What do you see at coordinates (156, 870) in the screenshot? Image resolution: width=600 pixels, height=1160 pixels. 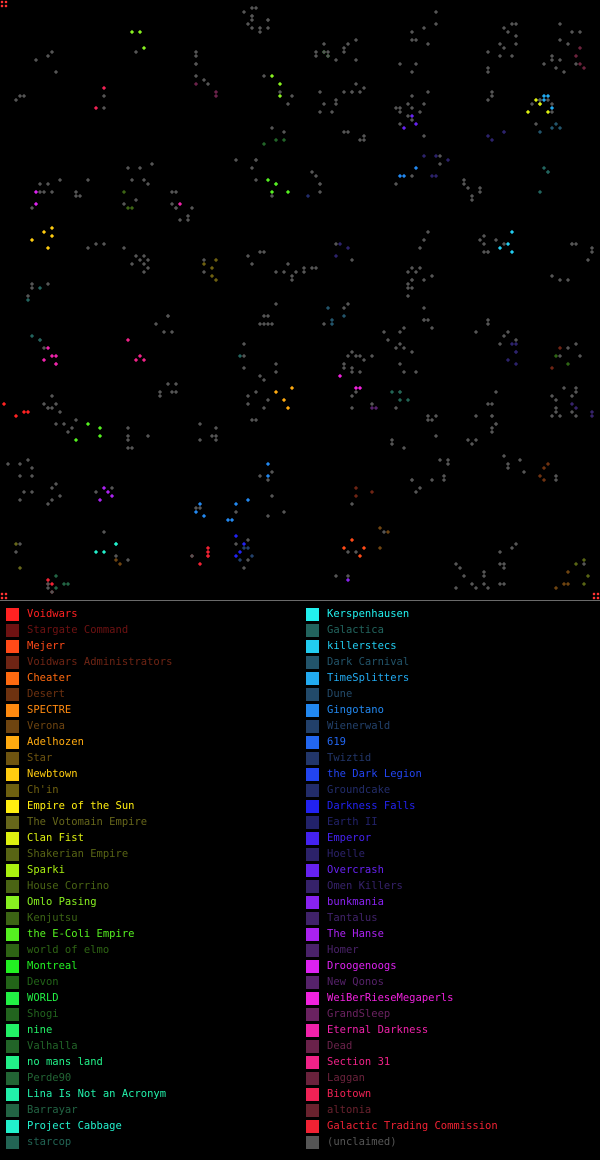 I see `legend-entry: Sparki` at bounding box center [156, 870].